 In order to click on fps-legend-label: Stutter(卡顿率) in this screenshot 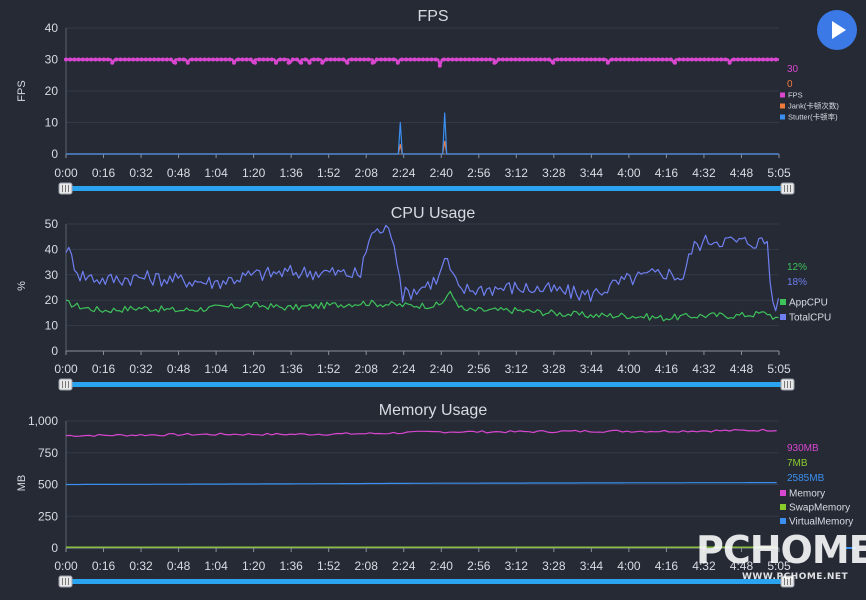, I will do `click(813, 117)`.